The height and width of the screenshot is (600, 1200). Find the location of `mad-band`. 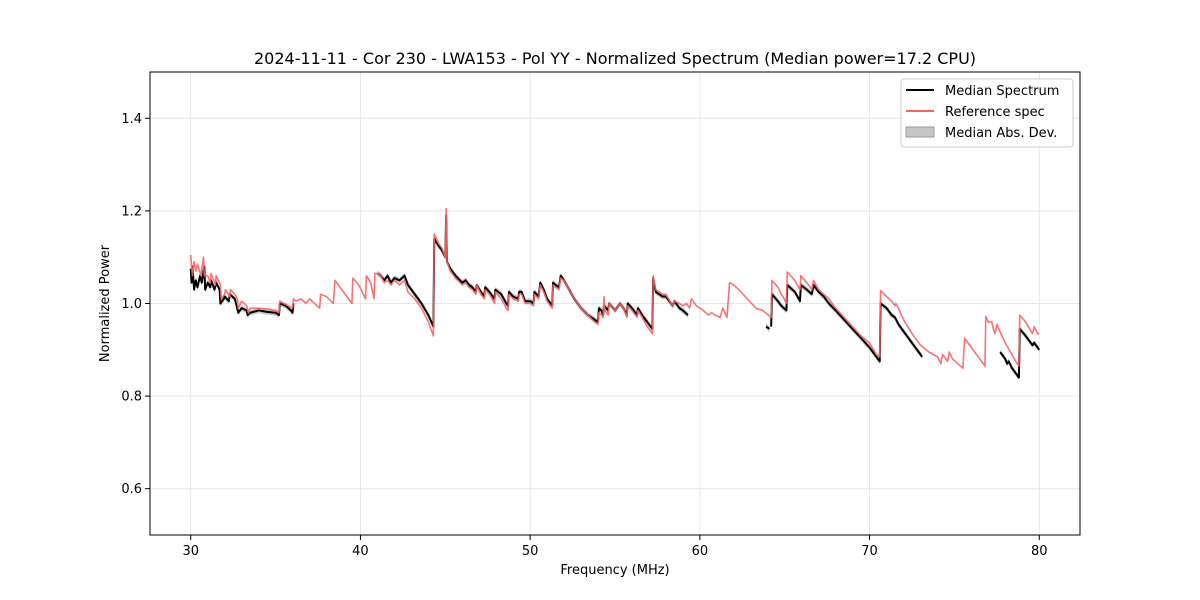

mad-band is located at coordinates (242, 290).